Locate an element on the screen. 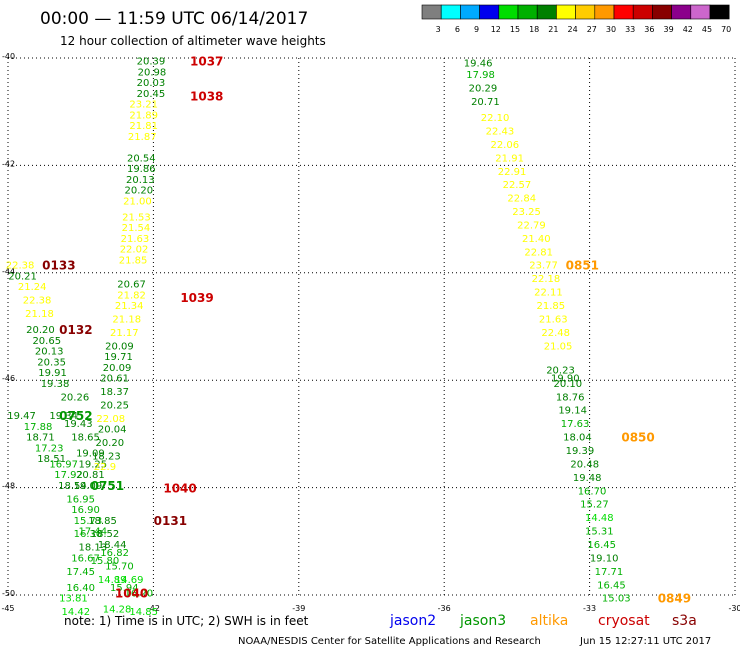 This screenshot has width=740, height=650. wave-height-value-altika: 14.69 is located at coordinates (129, 580).